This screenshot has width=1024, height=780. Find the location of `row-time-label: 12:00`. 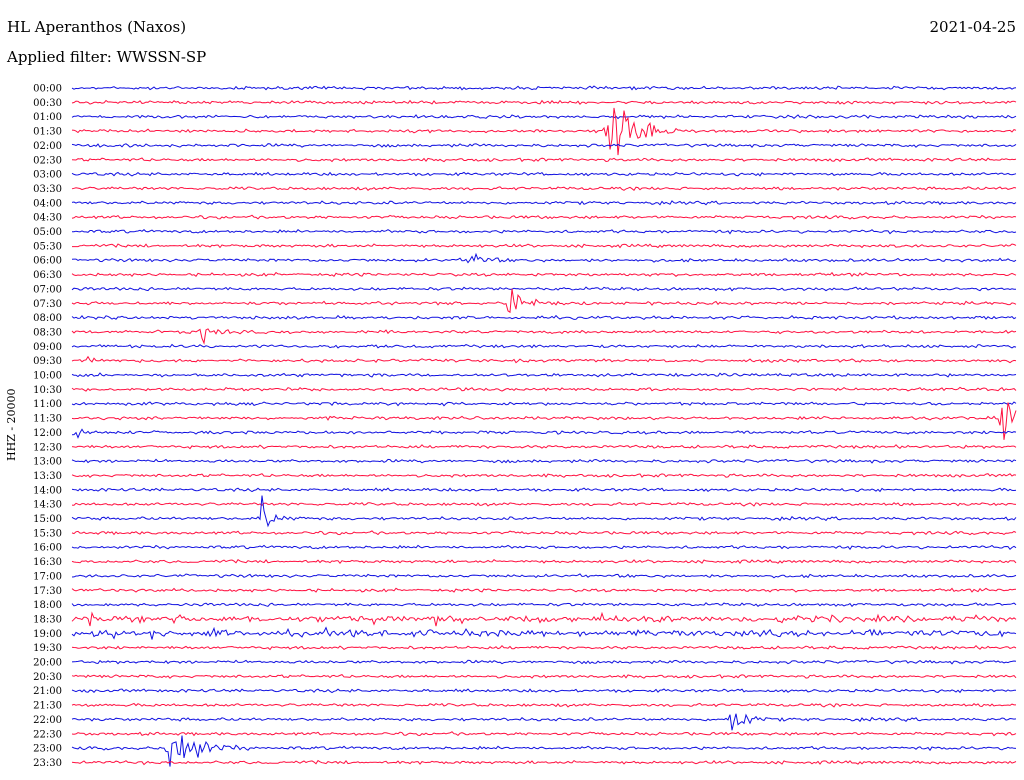

row-time-label: 12:00 is located at coordinates (47, 433).